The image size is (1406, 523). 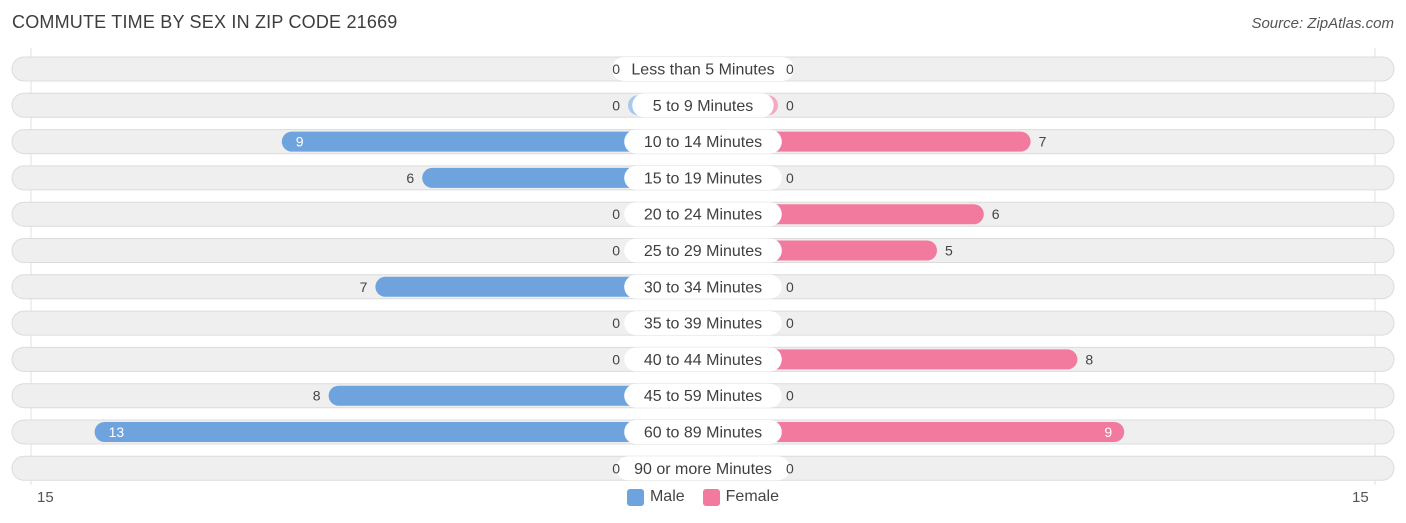 What do you see at coordinates (205, 22) in the screenshot?
I see `chart-title: COMMUTE TIME BY SEX IN ZIP CODE 21669` at bounding box center [205, 22].